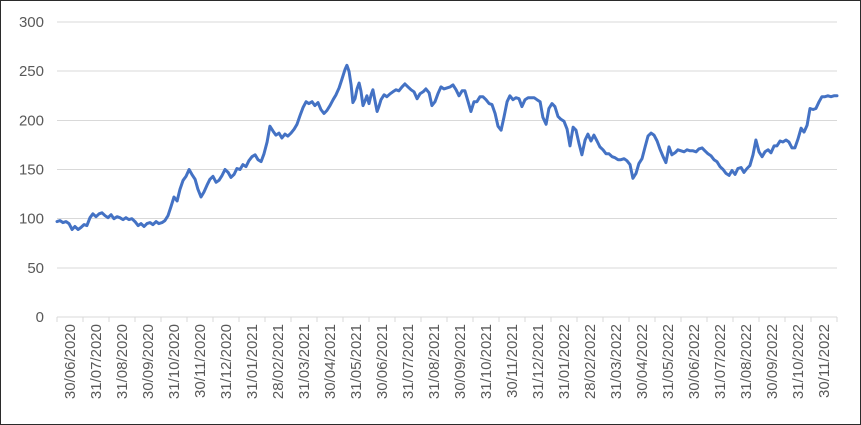  What do you see at coordinates (174, 361) in the screenshot?
I see `x-axis-tick-label: 31/10/2020` at bounding box center [174, 361].